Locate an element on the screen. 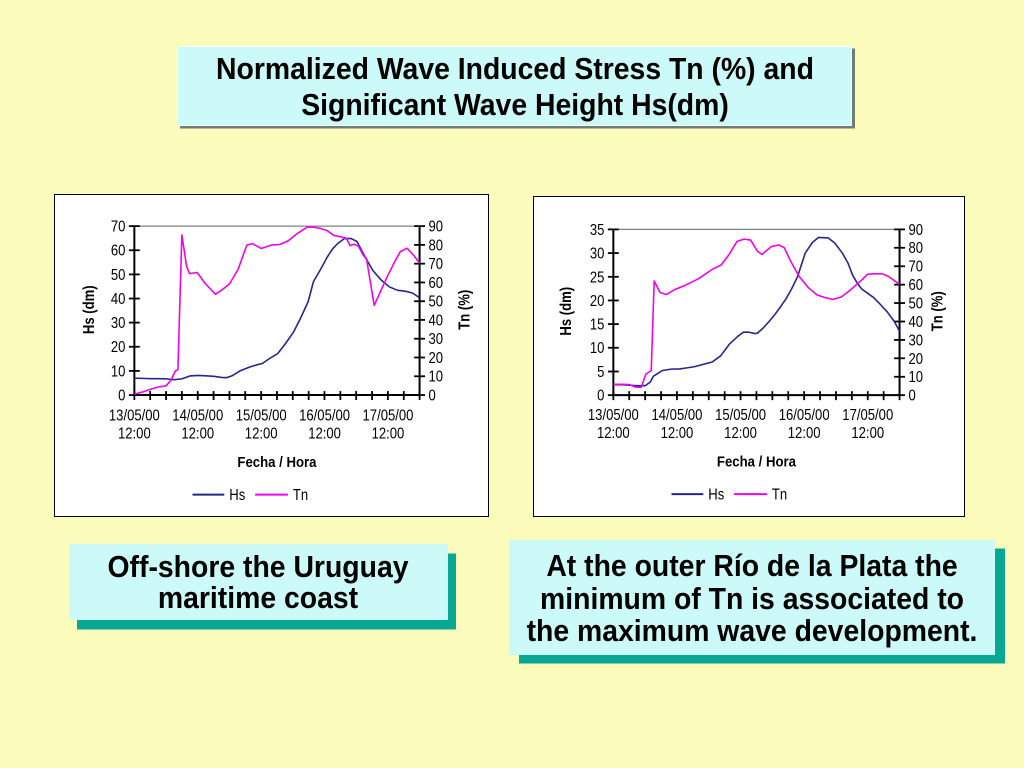 This screenshot has height=768, width=1024. svg-text: 15 is located at coordinates (596, 325).